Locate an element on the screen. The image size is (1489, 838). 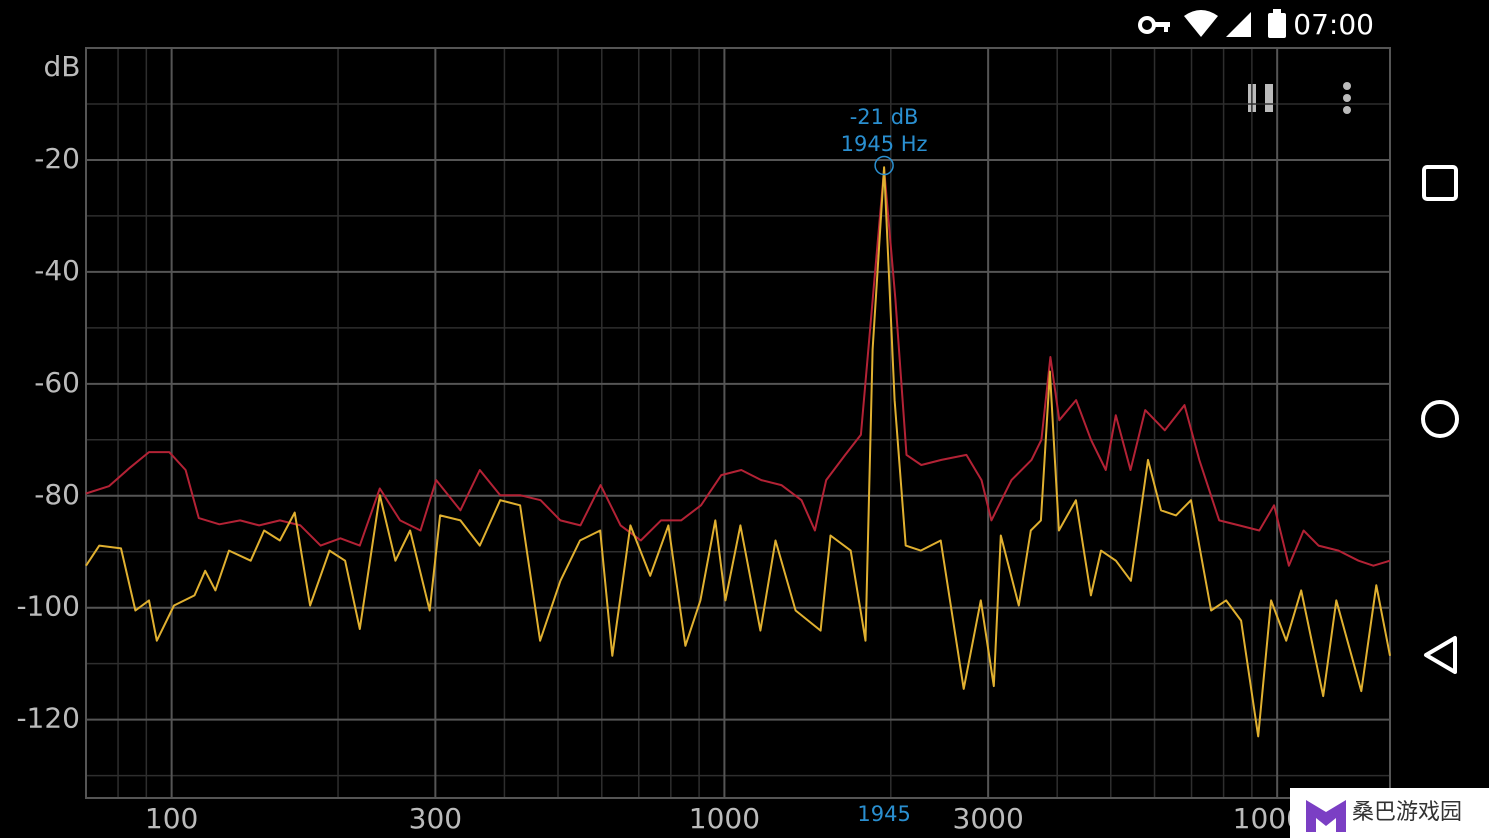
status-icons is located at coordinates (1212, 23).